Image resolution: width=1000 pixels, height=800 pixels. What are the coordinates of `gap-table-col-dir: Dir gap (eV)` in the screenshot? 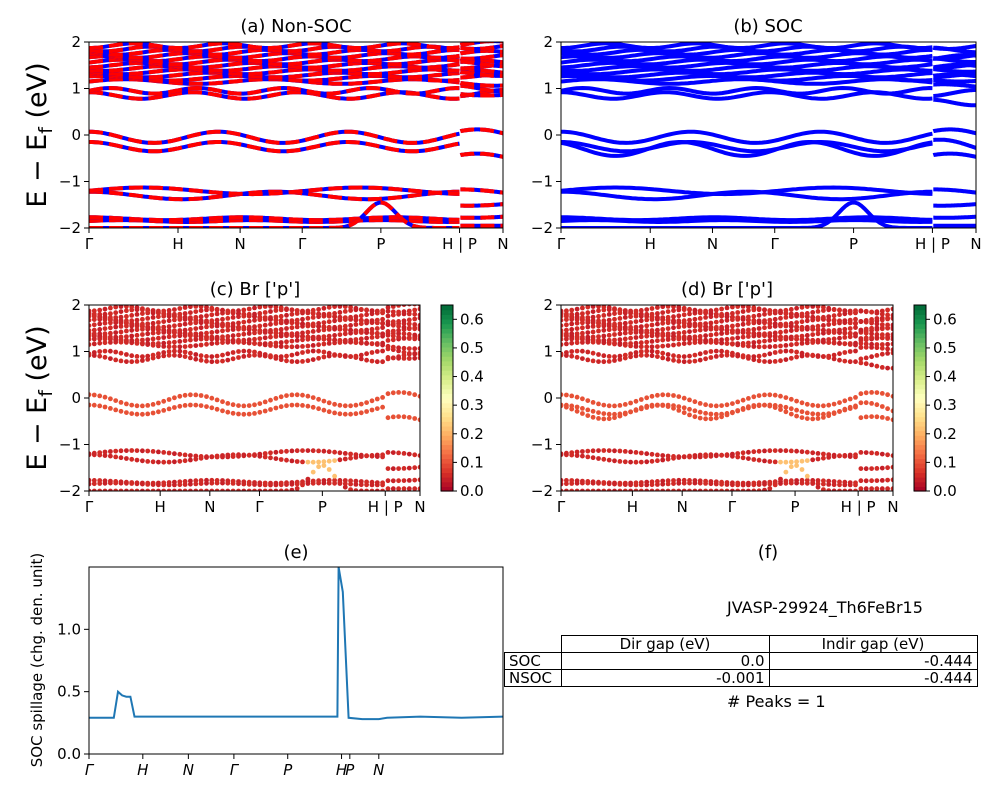 It's located at (665, 644).